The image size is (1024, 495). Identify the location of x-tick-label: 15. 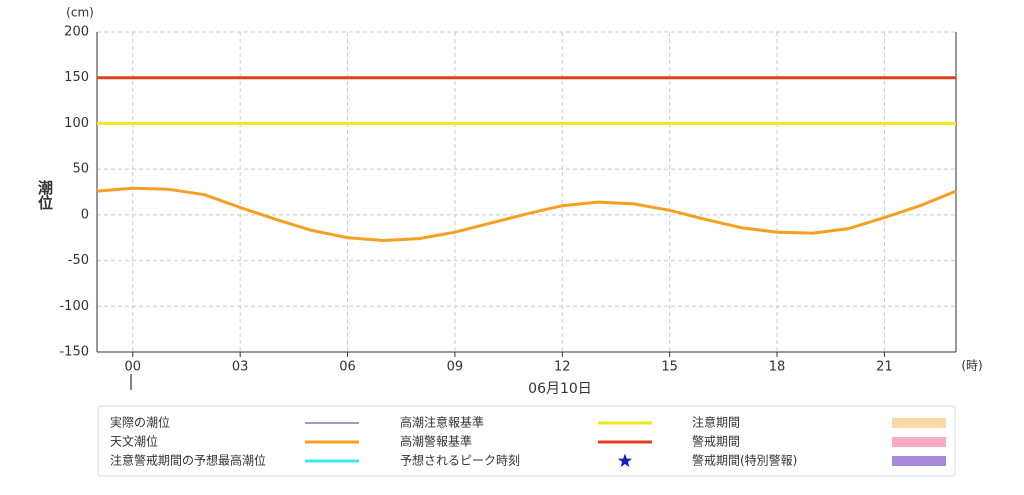
(669, 367).